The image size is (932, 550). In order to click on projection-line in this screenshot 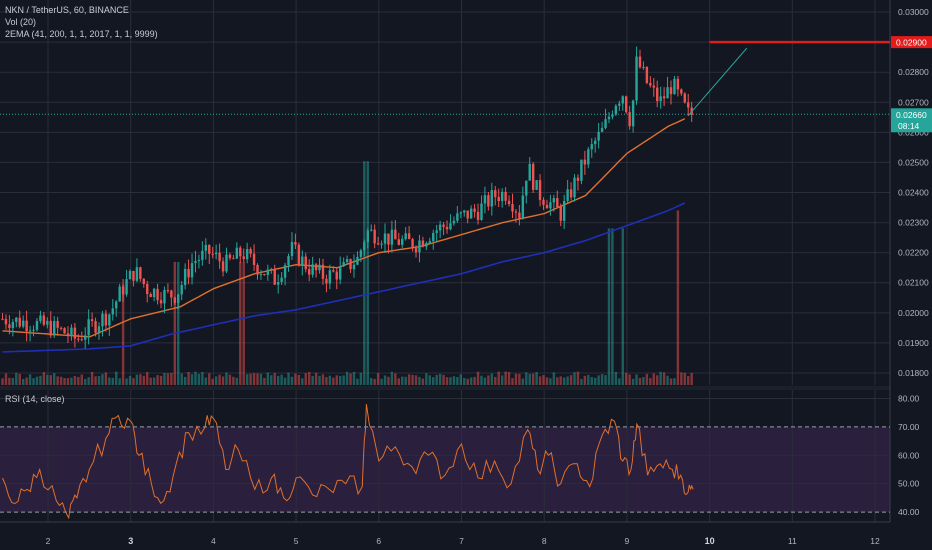, I will do `click(717, 82)`.